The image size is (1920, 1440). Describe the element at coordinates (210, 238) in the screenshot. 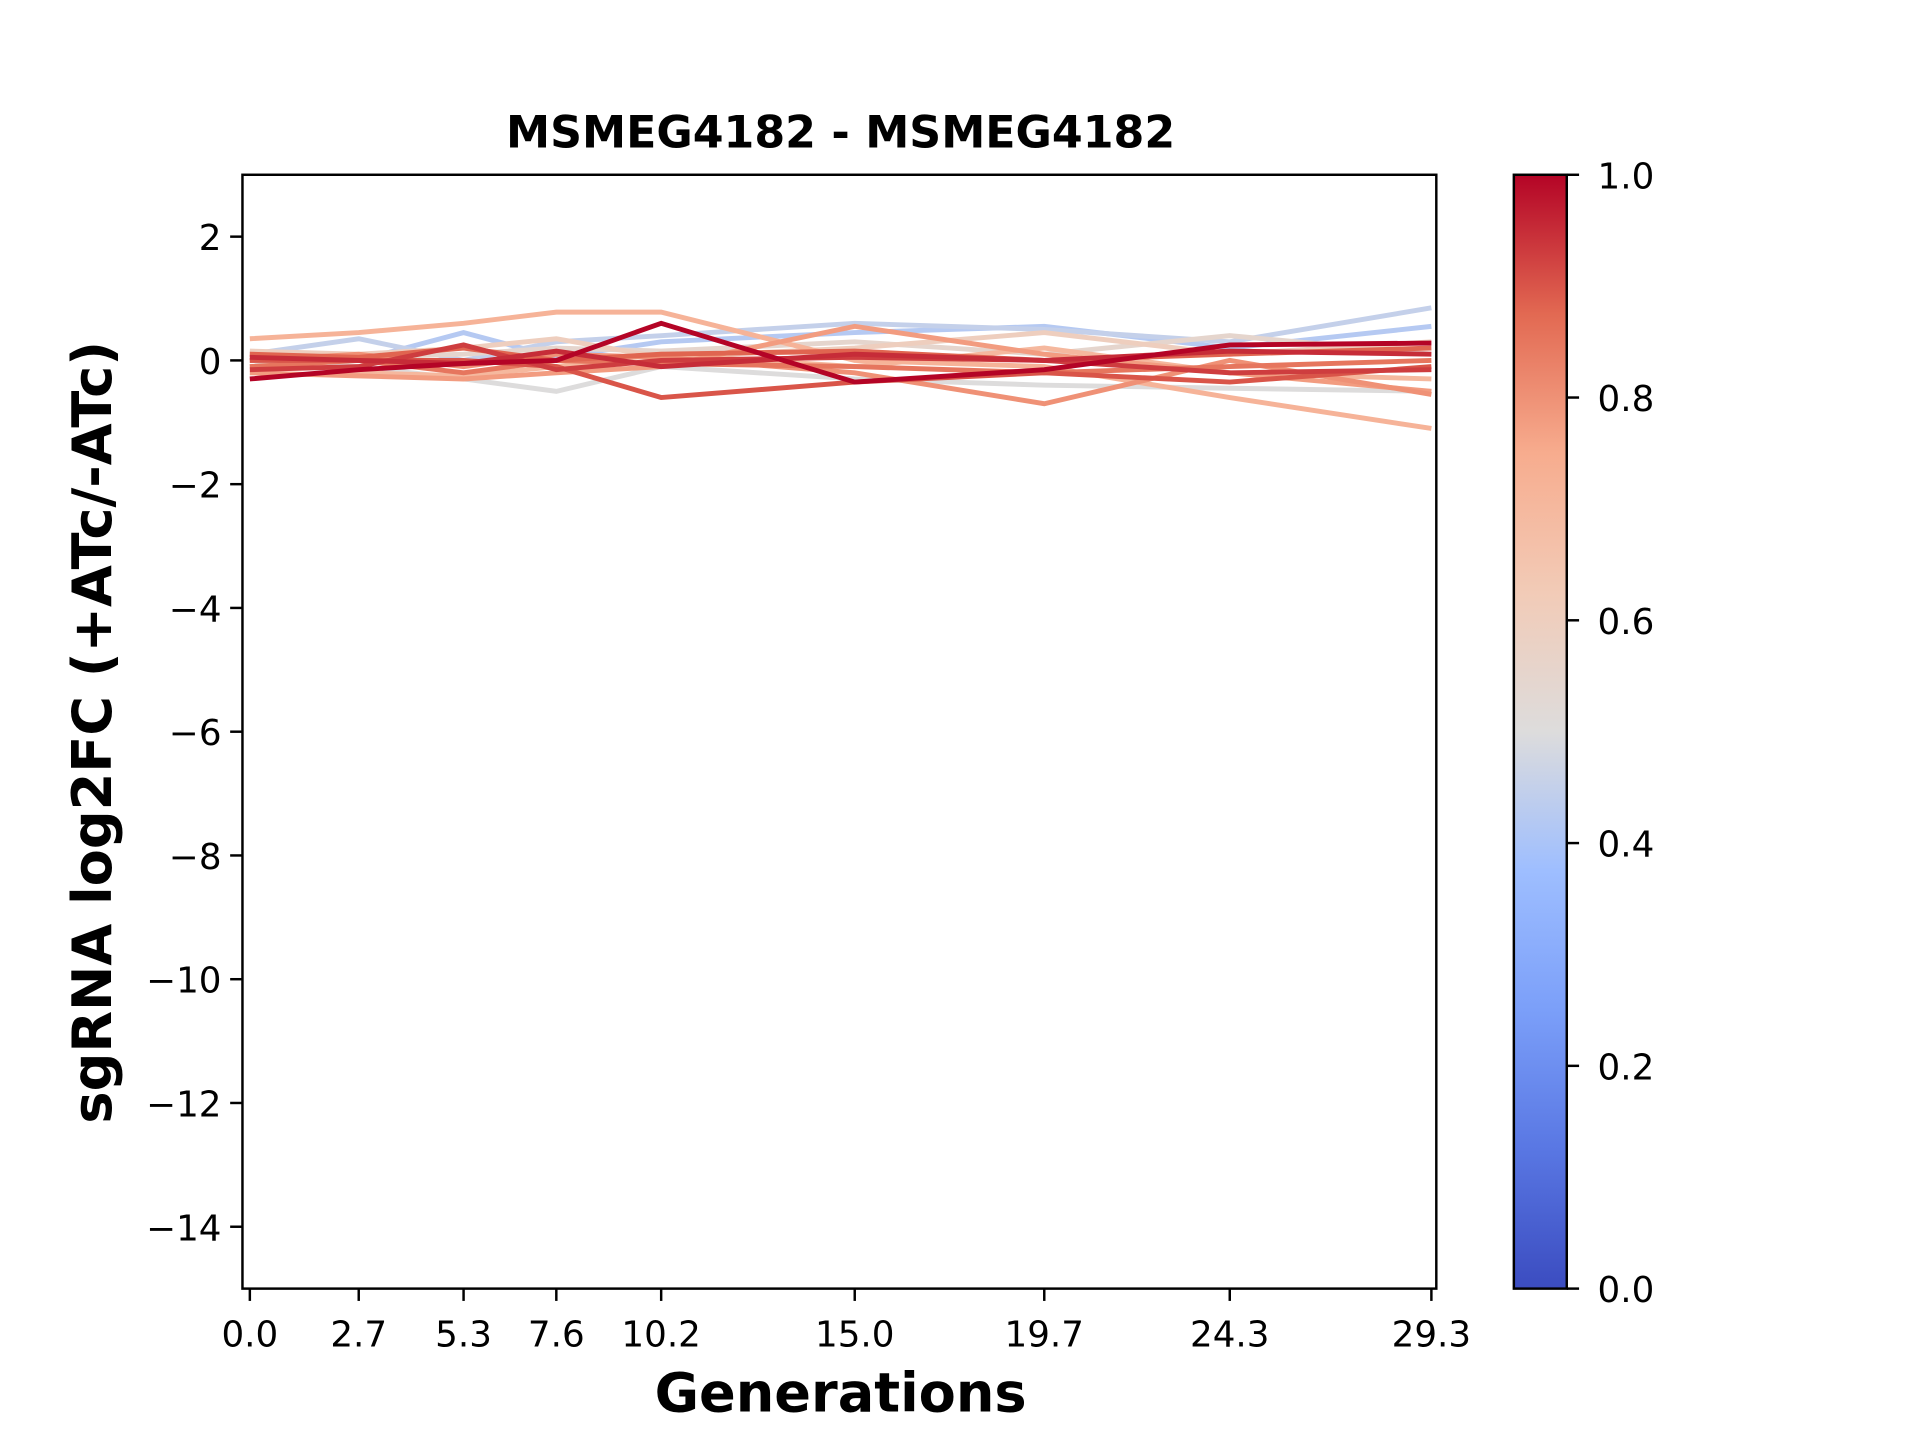

I see `y-tick-label: 2` at that location.